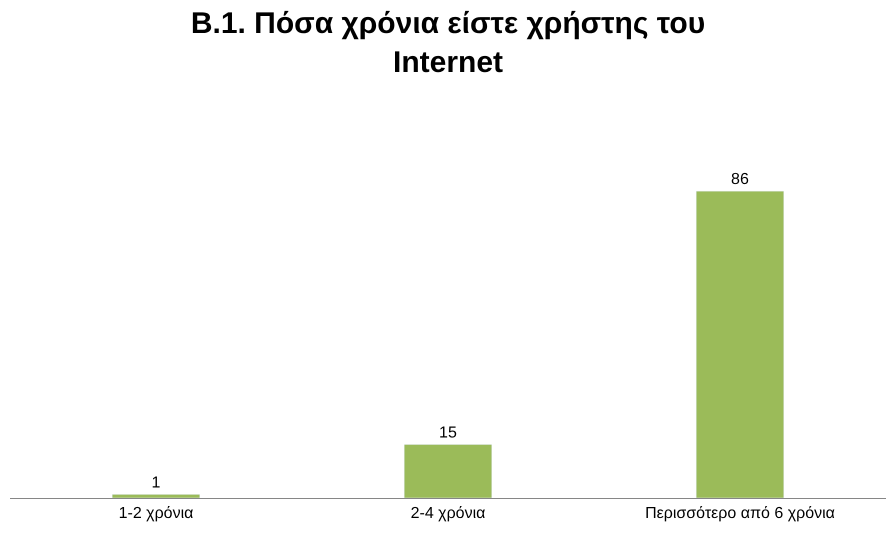 This screenshot has width=896, height=548. Describe the element at coordinates (448, 433) in the screenshot. I see `data-label: 15` at that location.